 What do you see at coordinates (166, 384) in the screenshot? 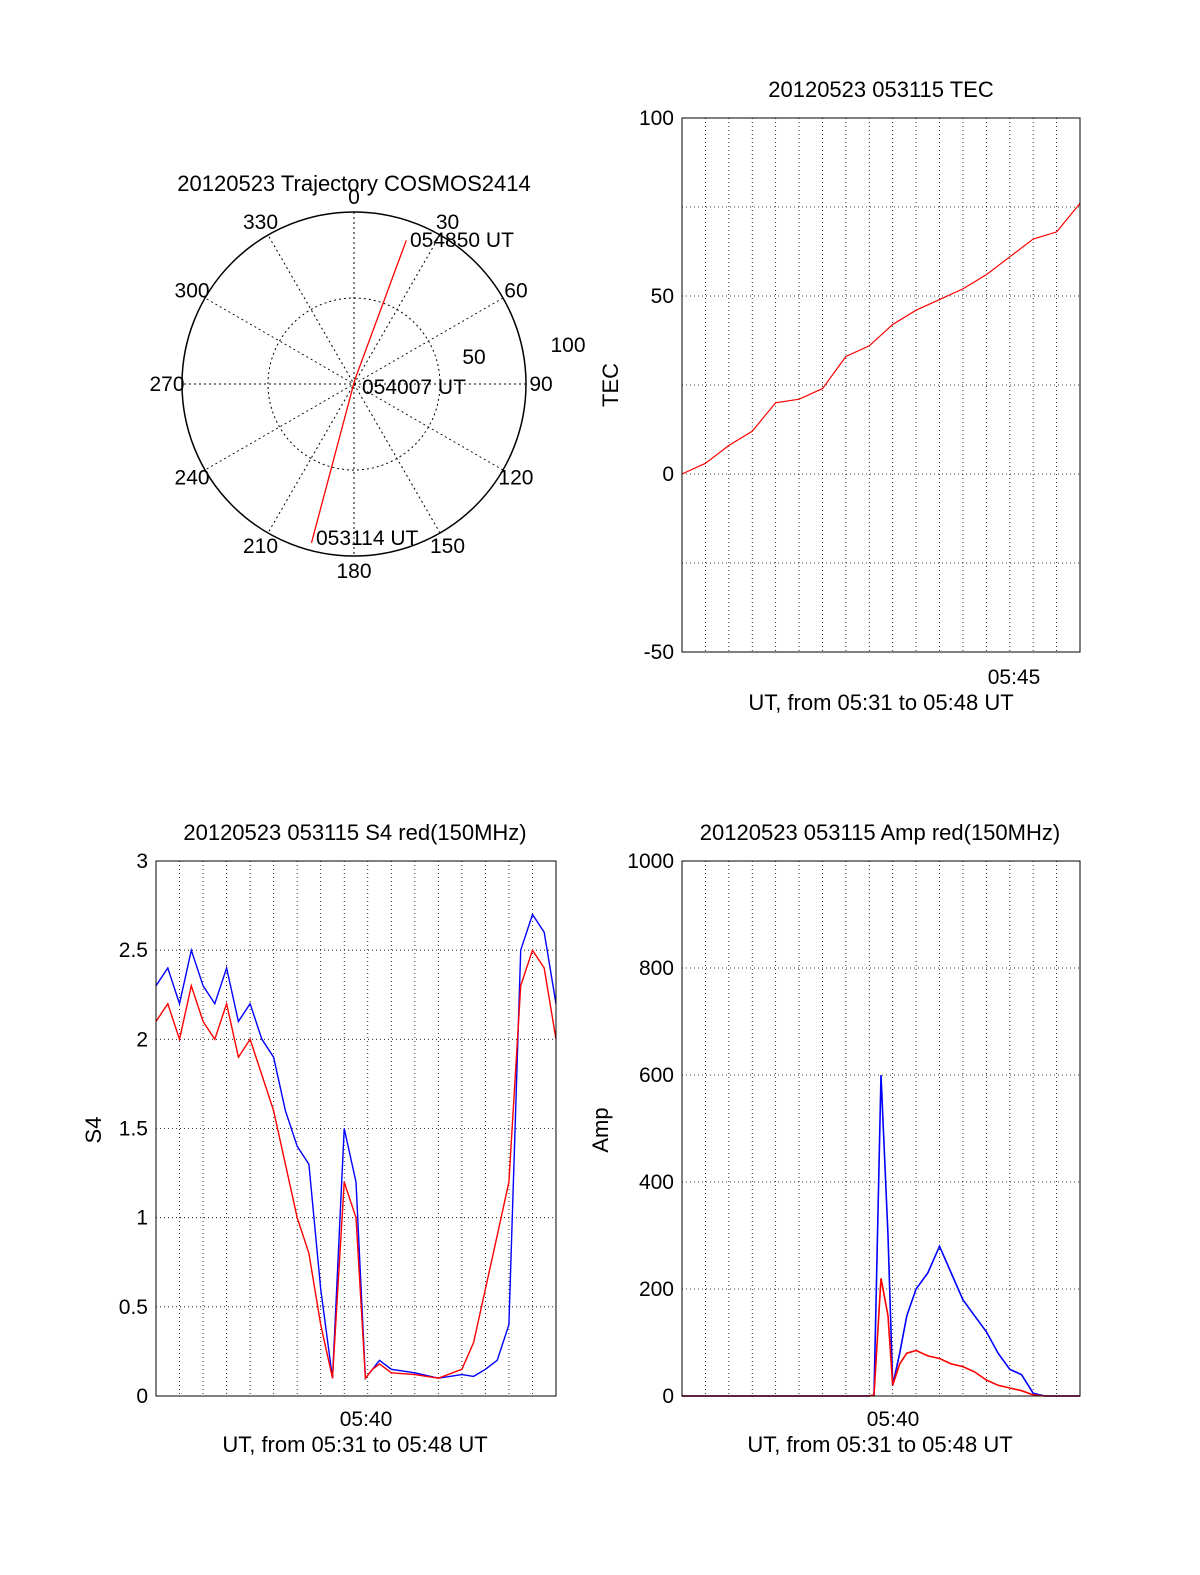
I see `polar-azimuth-label: 270` at bounding box center [166, 384].